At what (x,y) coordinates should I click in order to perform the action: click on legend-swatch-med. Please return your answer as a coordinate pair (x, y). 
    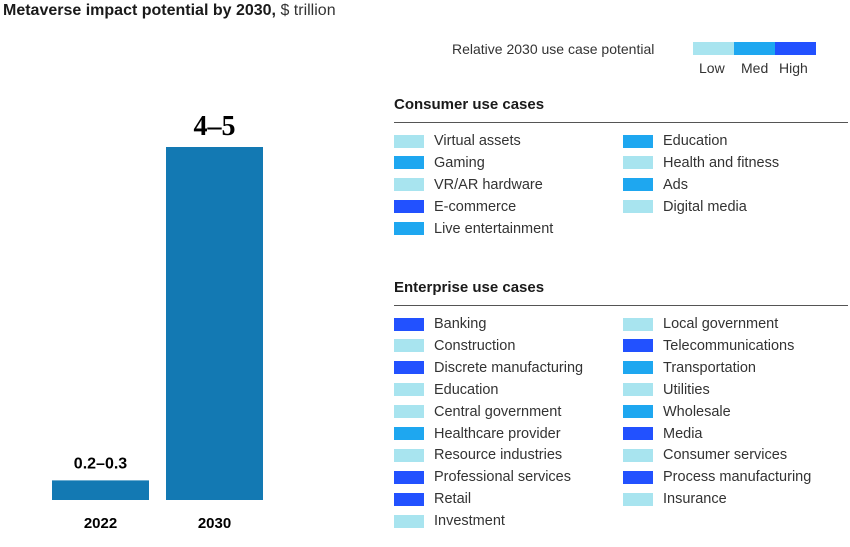
    Looking at the image, I should click on (754, 48).